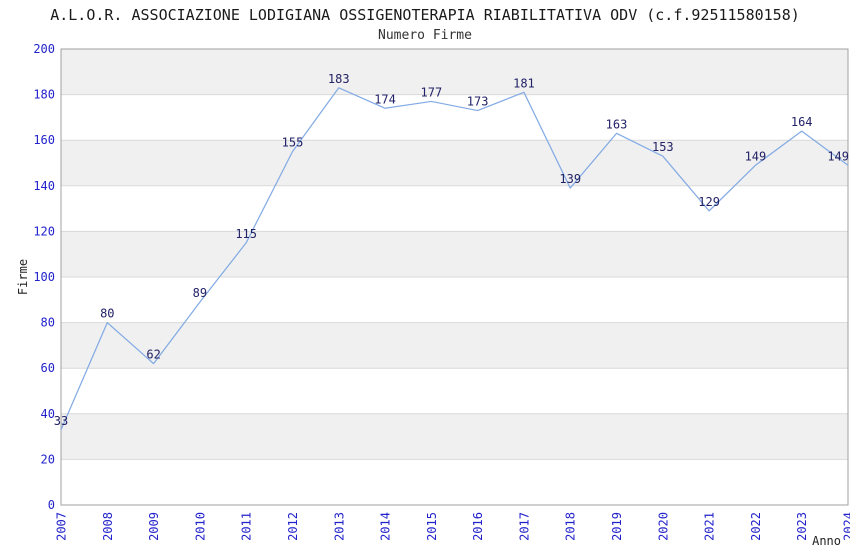 Image resolution: width=850 pixels, height=550 pixels. I want to click on data-point-label: 33, so click(61, 421).